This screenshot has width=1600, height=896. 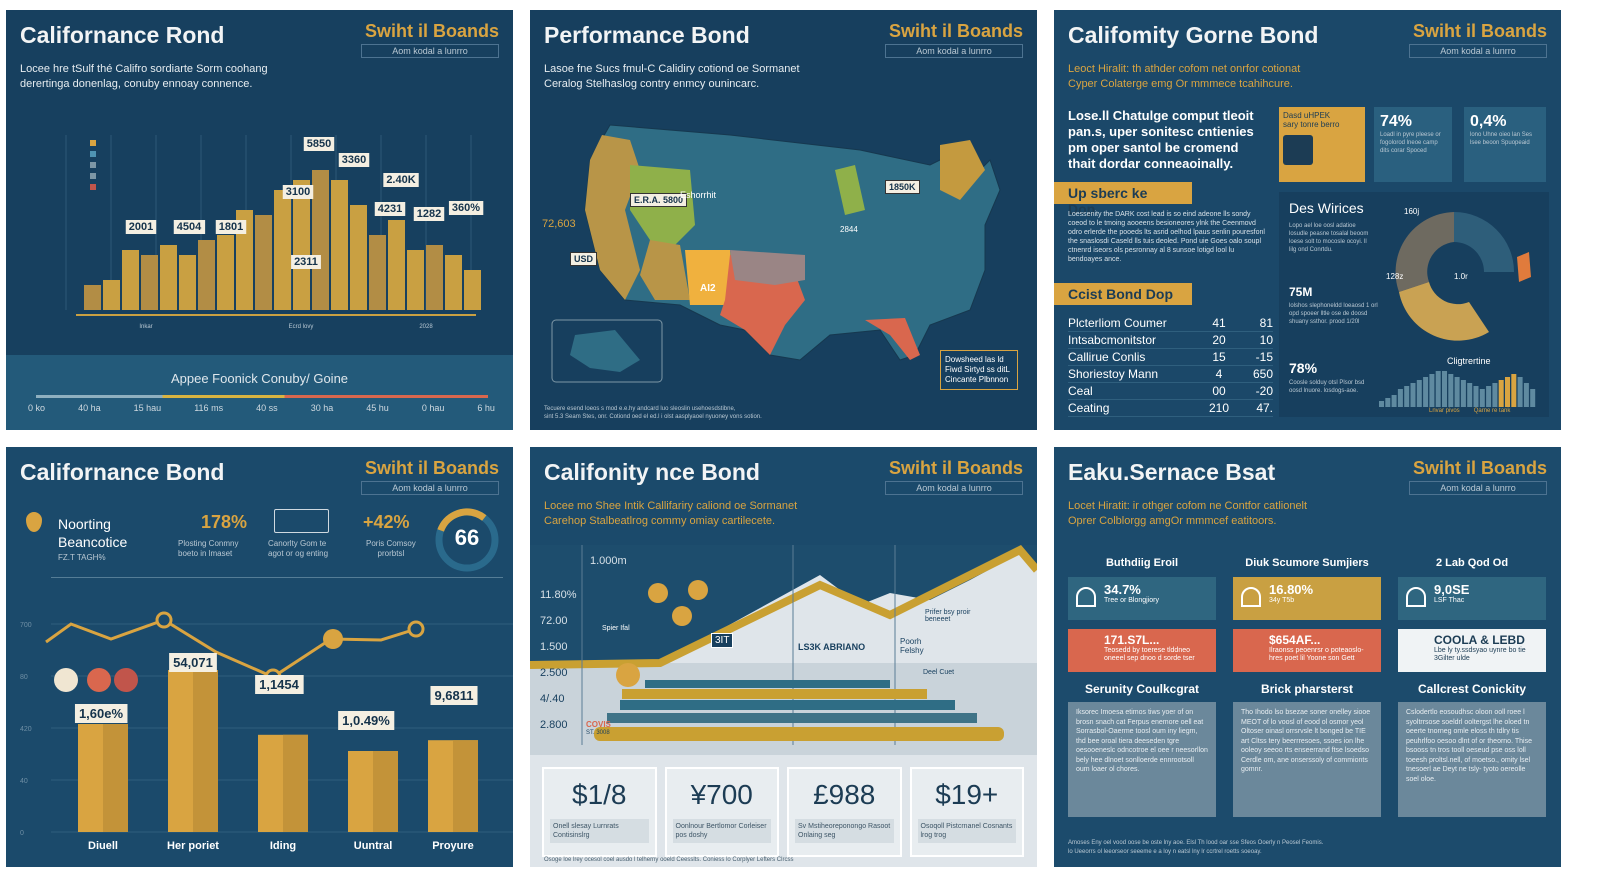 I want to click on row-value: 4, so click(x=1219, y=374).